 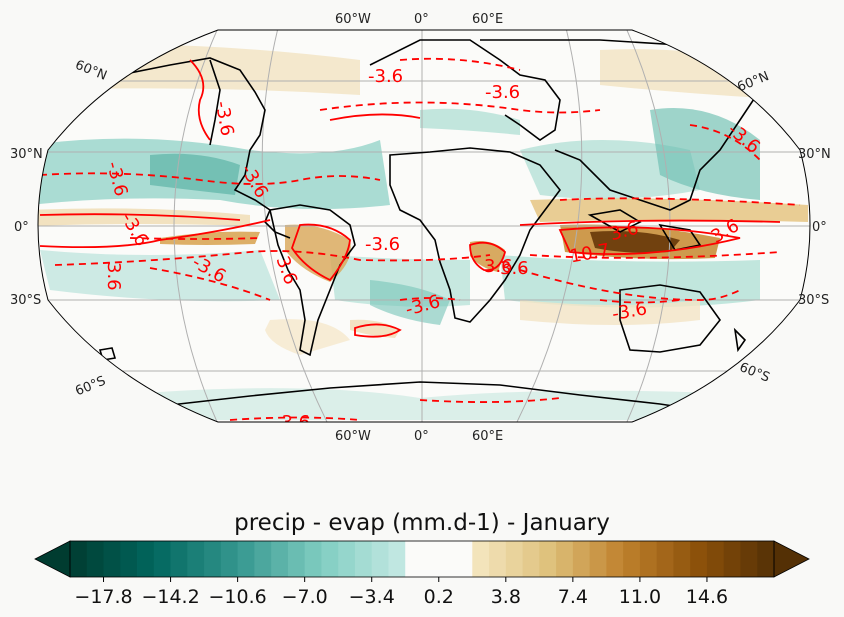 What do you see at coordinates (791, 559) in the screenshot?
I see `colorbar-extend-positive` at bounding box center [791, 559].